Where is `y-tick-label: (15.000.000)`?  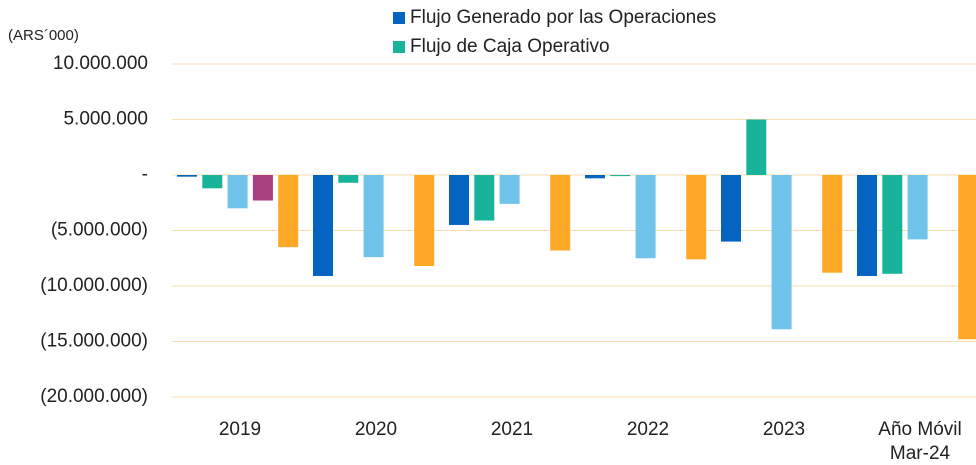 y-tick-label: (15.000.000) is located at coordinates (94, 341).